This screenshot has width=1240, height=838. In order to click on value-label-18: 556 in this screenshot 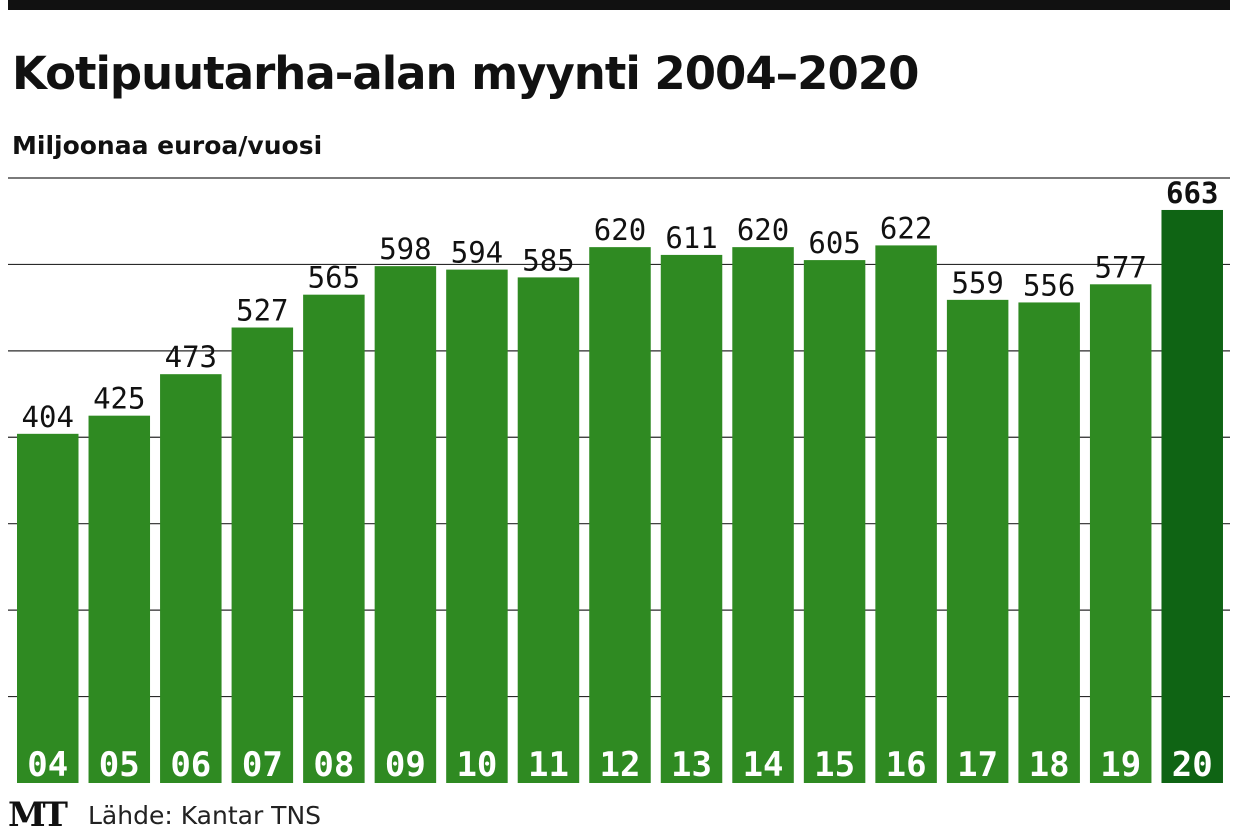, I will do `click(1049, 285)`.